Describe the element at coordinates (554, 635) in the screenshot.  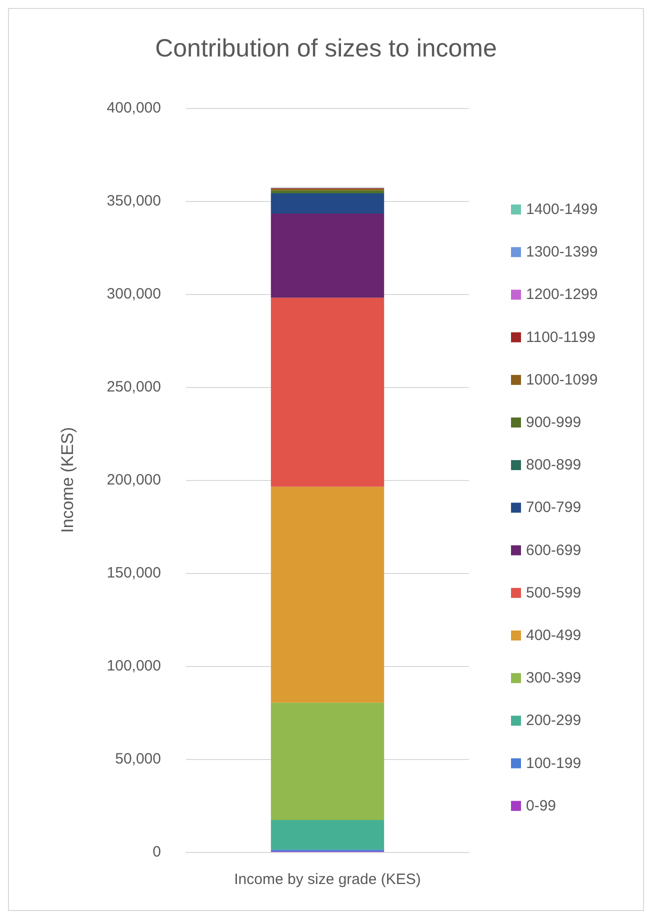
I see `legend-label: 400-499` at that location.